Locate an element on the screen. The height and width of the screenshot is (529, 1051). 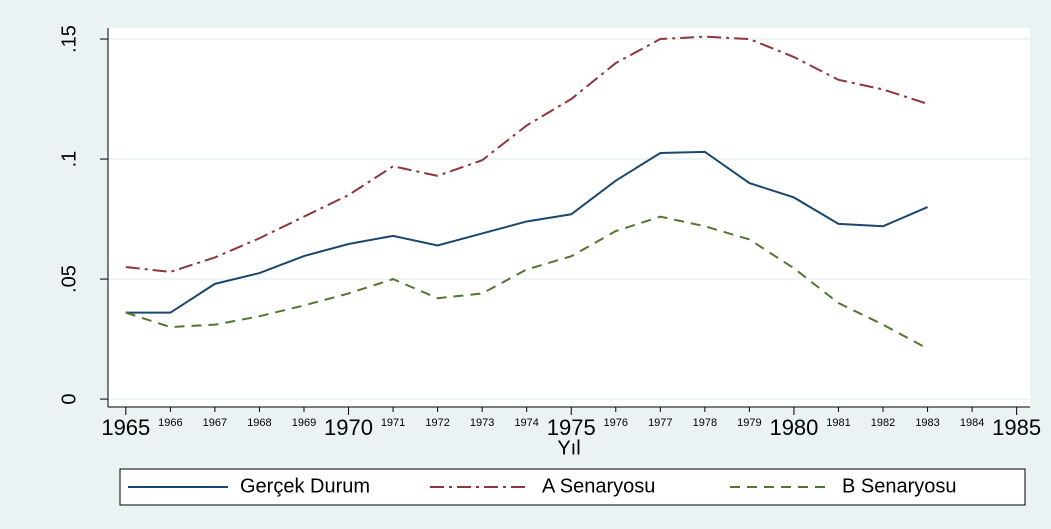
y-tick-label: .05 is located at coordinates (69, 279).